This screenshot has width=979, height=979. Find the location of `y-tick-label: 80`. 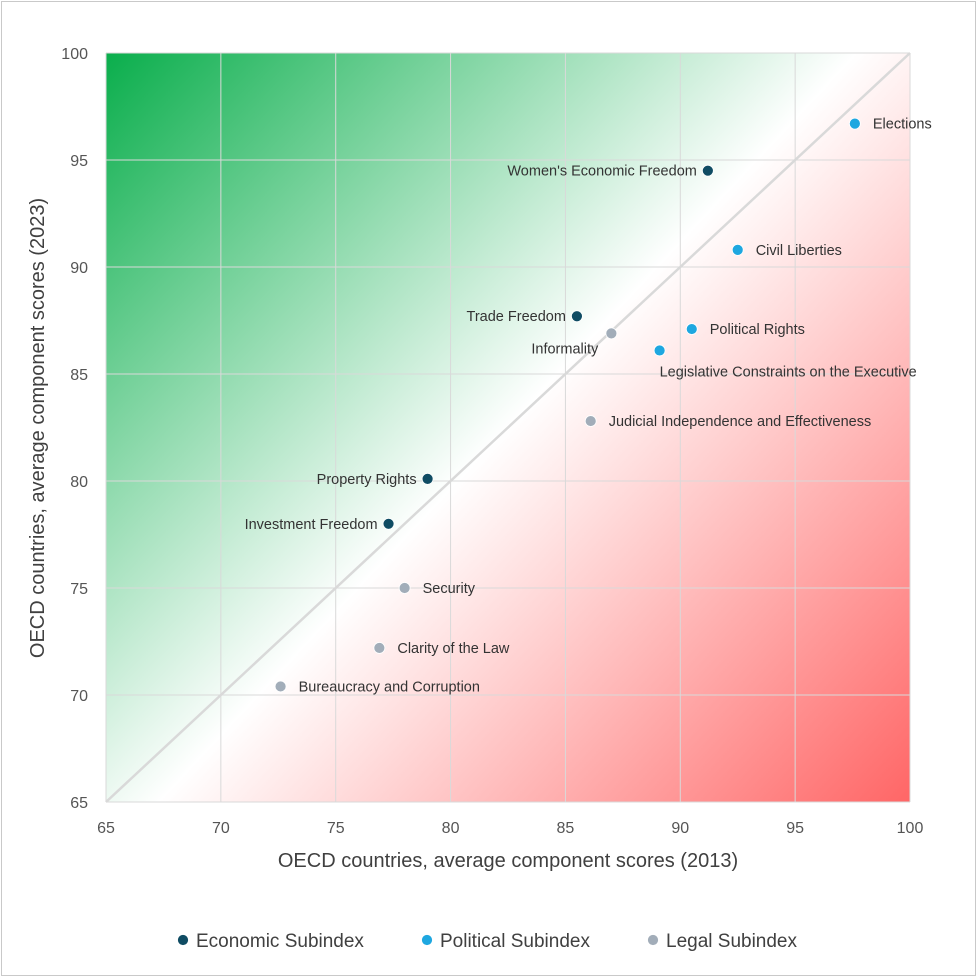

y-tick-label: 80 is located at coordinates (79, 482).